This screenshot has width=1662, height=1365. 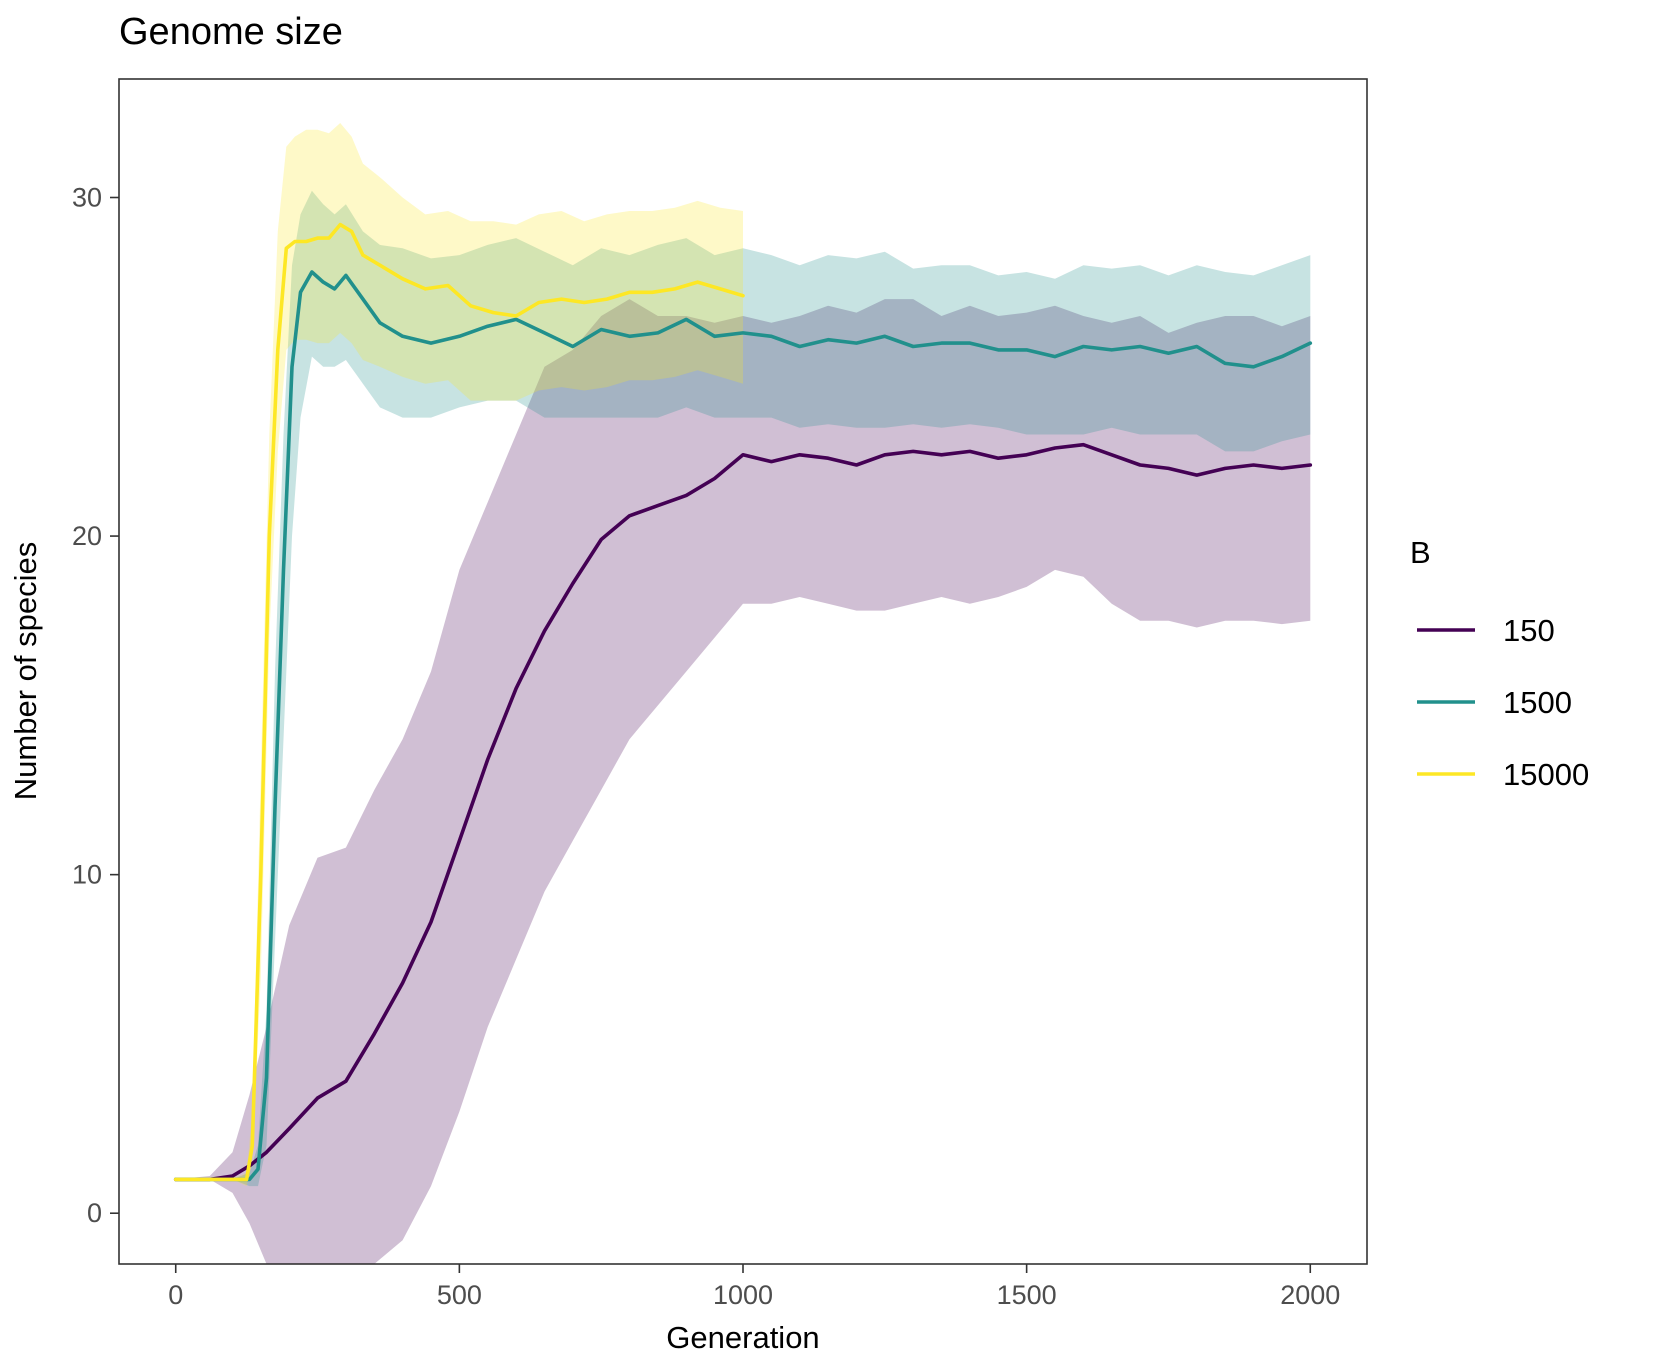 What do you see at coordinates (87, 198) in the screenshot?
I see `y-tick-label-30: 30` at bounding box center [87, 198].